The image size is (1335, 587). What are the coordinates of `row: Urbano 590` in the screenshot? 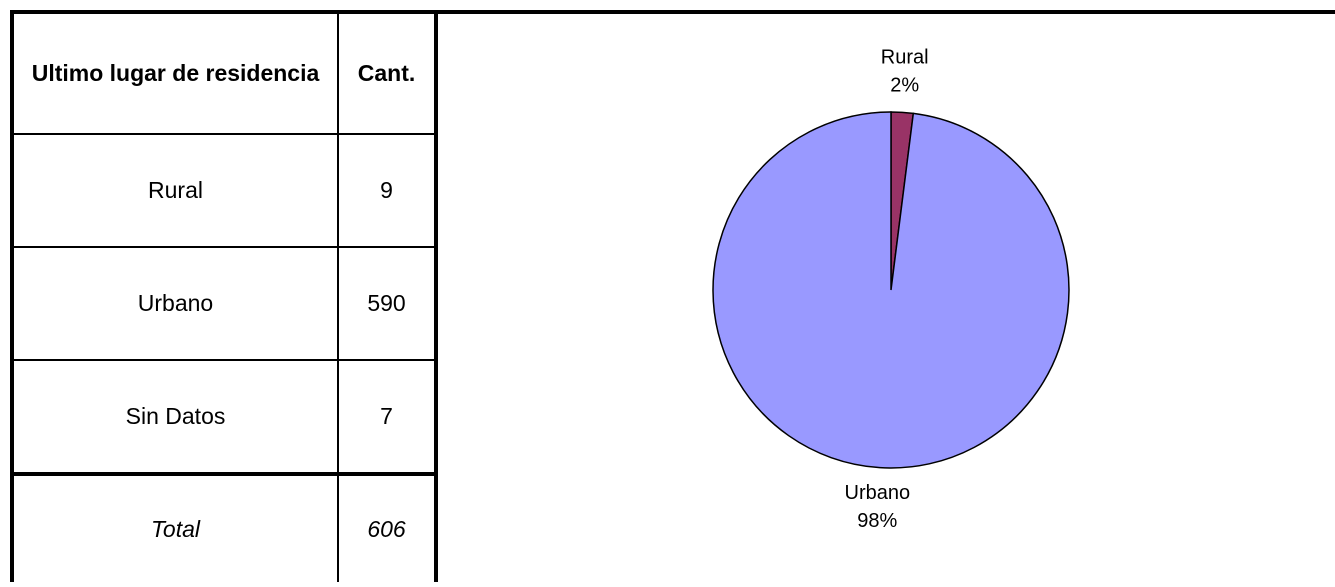 It's located at (224, 303).